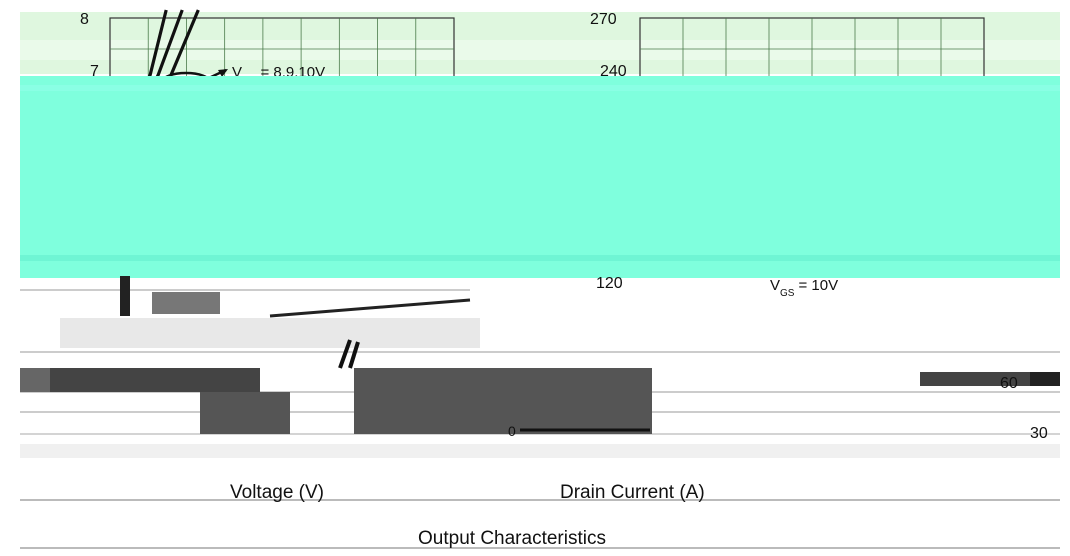 The width and height of the screenshot is (1070, 556). I want to click on bottom-band, so click(540, 451).